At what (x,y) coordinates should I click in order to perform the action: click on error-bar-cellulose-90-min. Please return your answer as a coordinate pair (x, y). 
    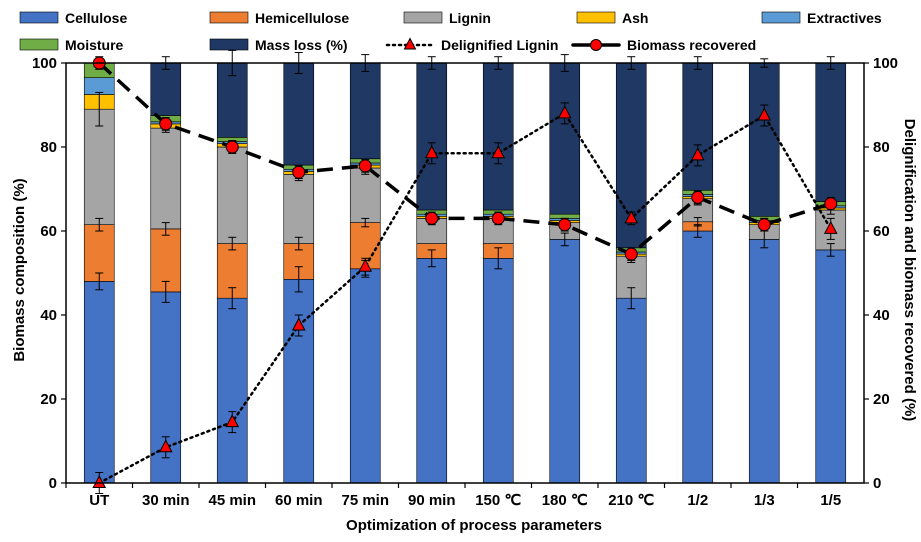
    Looking at the image, I should click on (431, 258).